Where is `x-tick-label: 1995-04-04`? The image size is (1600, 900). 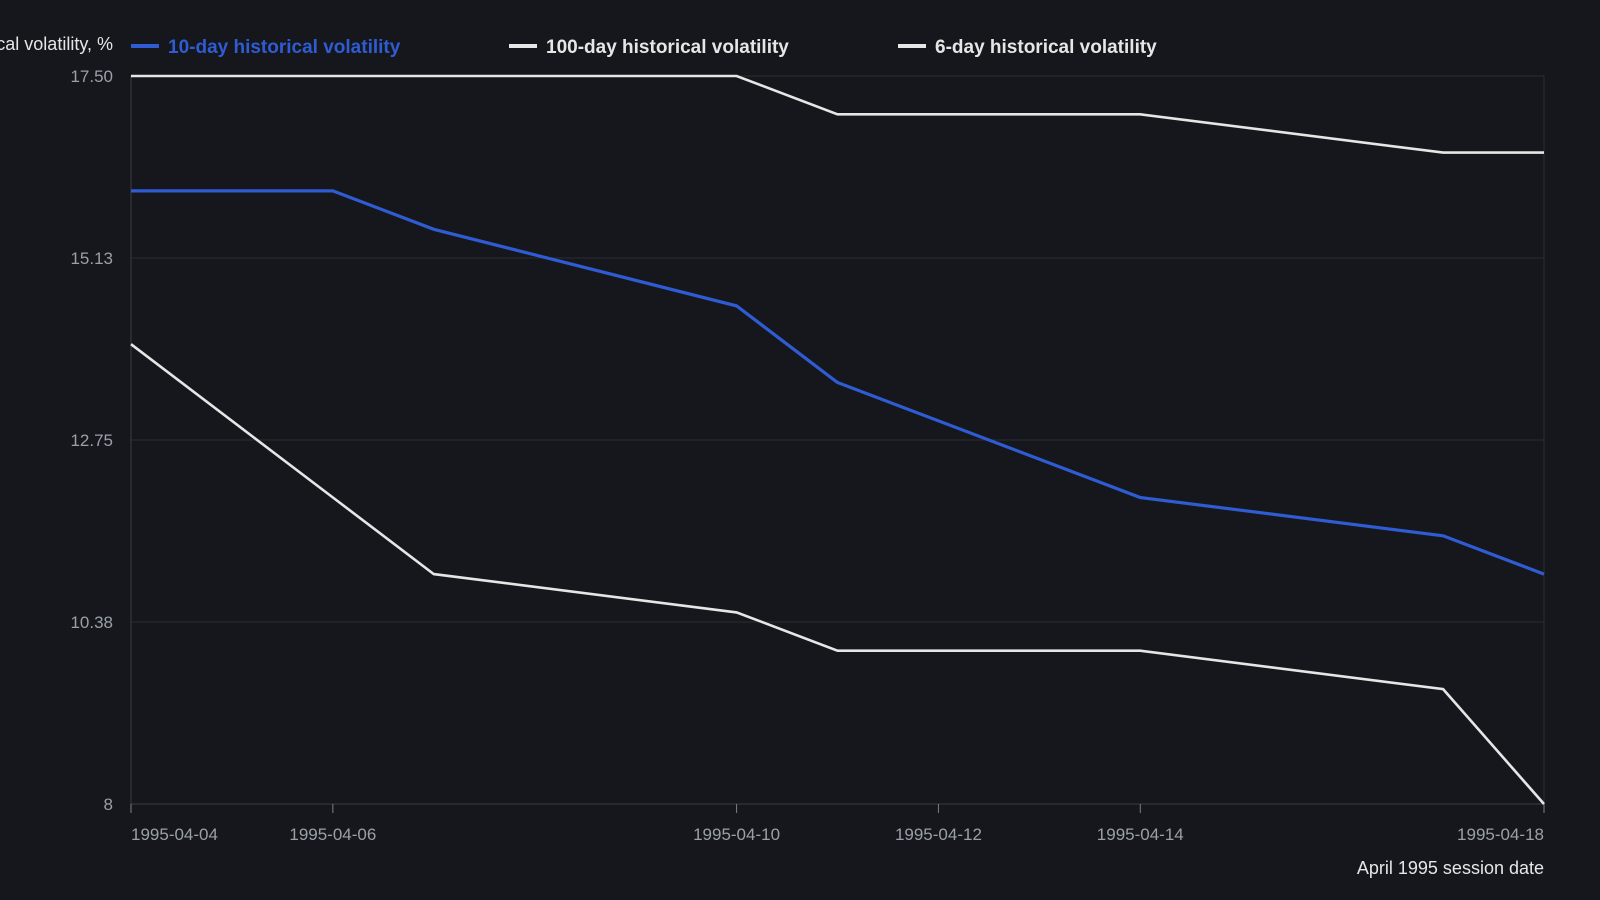
x-tick-label: 1995-04-04 is located at coordinates (174, 834).